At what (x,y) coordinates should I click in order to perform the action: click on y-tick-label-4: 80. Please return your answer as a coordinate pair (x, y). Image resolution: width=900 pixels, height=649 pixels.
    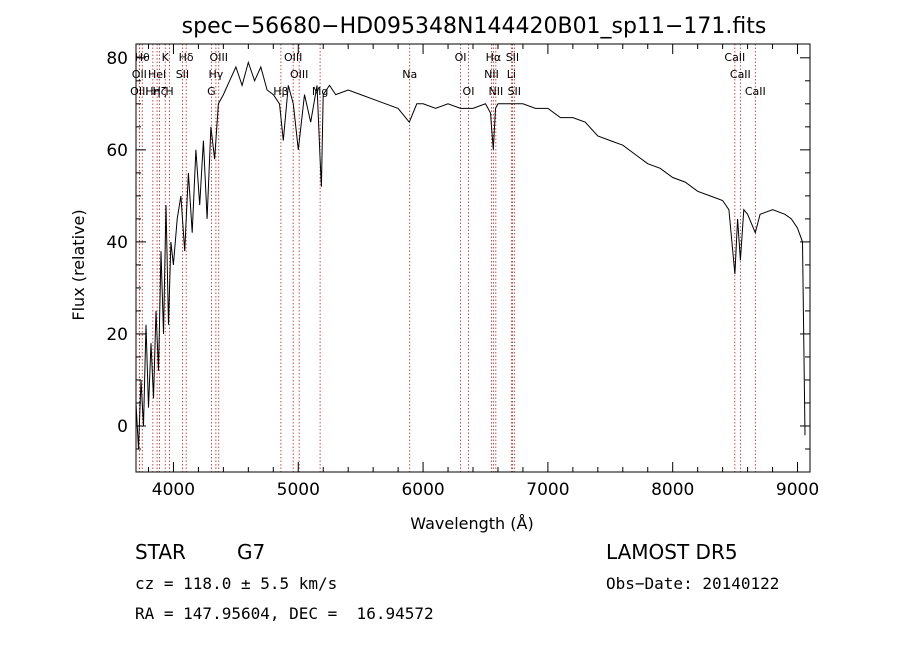
    Looking at the image, I should click on (117, 59).